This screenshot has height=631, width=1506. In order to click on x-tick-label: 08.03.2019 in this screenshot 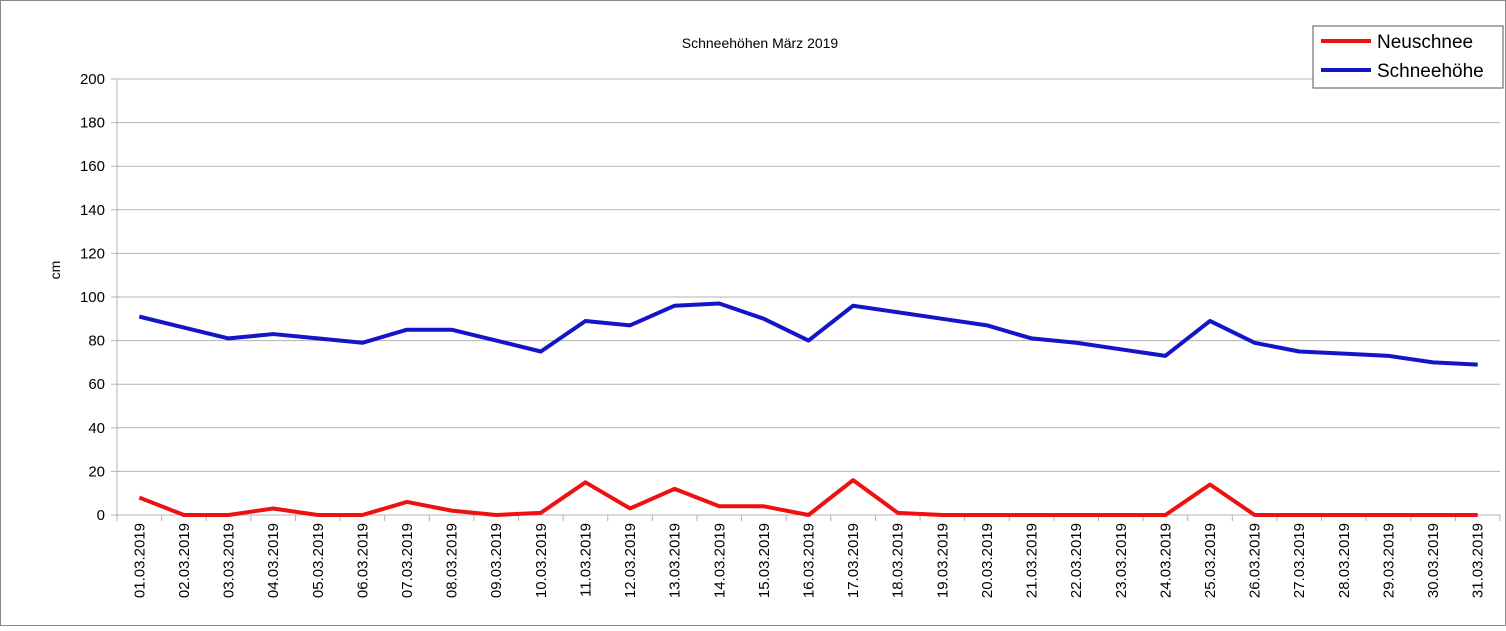, I will do `click(452, 560)`.